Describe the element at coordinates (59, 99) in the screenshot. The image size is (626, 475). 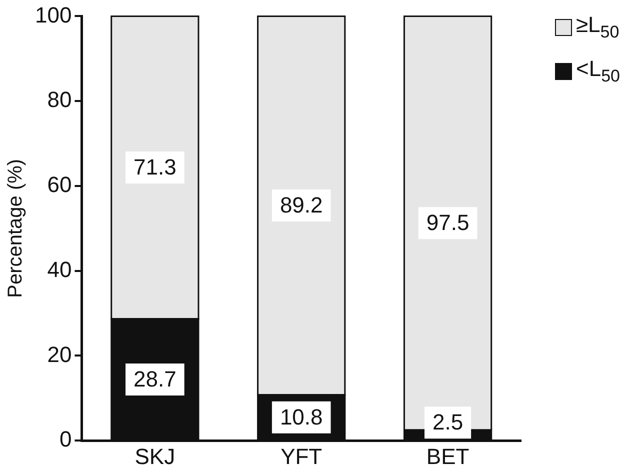
I see `y-tick-label: 80` at that location.